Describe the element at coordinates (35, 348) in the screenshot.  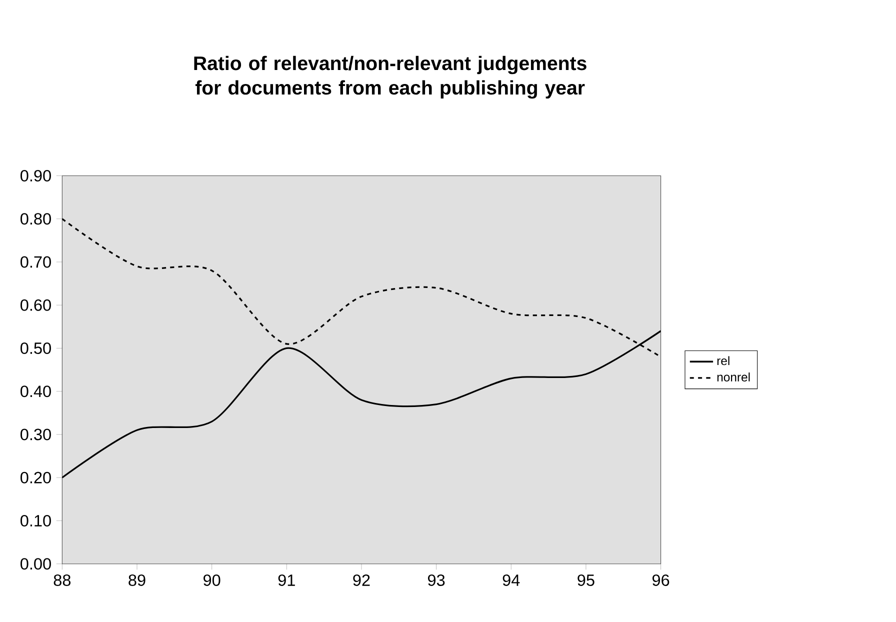
I see `y-tick-label: 0.50` at that location.